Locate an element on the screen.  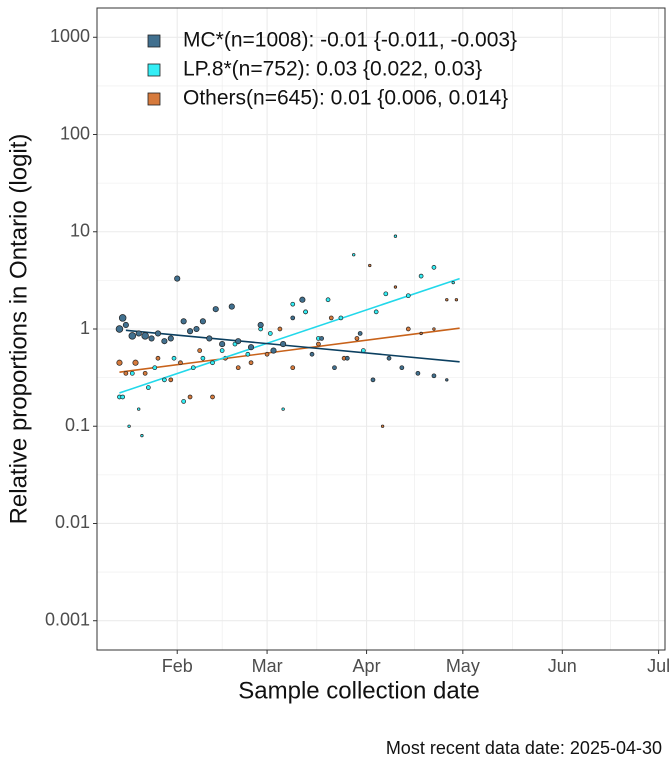
x-tick-label: Apr is located at coordinates (367, 666).